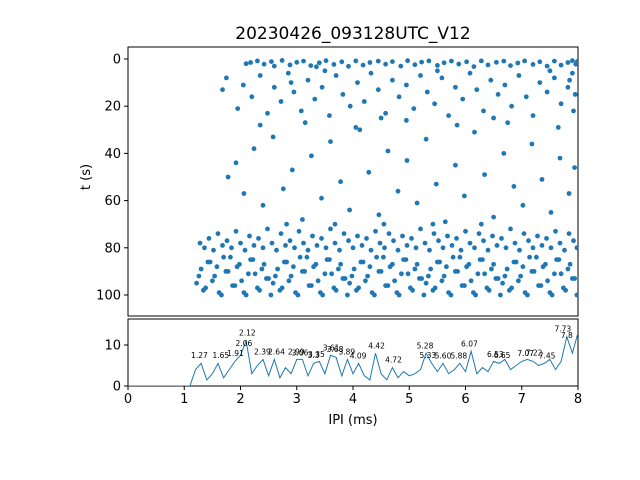 This screenshot has height=480, width=640. What do you see at coordinates (184, 399) in the screenshot?
I see `x-tick-label: 1` at bounding box center [184, 399].